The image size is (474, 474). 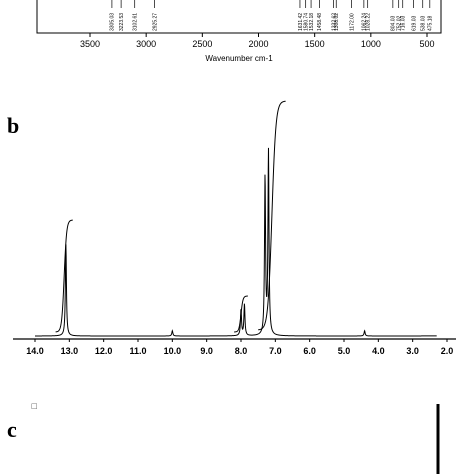 What do you see at coordinates (315, 44) in the screenshot?
I see `panel-a-x-tick-label: 1500` at bounding box center [315, 44].